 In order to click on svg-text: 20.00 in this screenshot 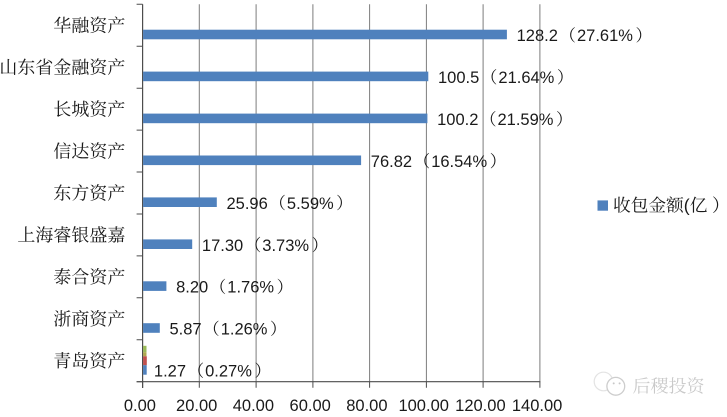, I will do `click(196, 406)`.